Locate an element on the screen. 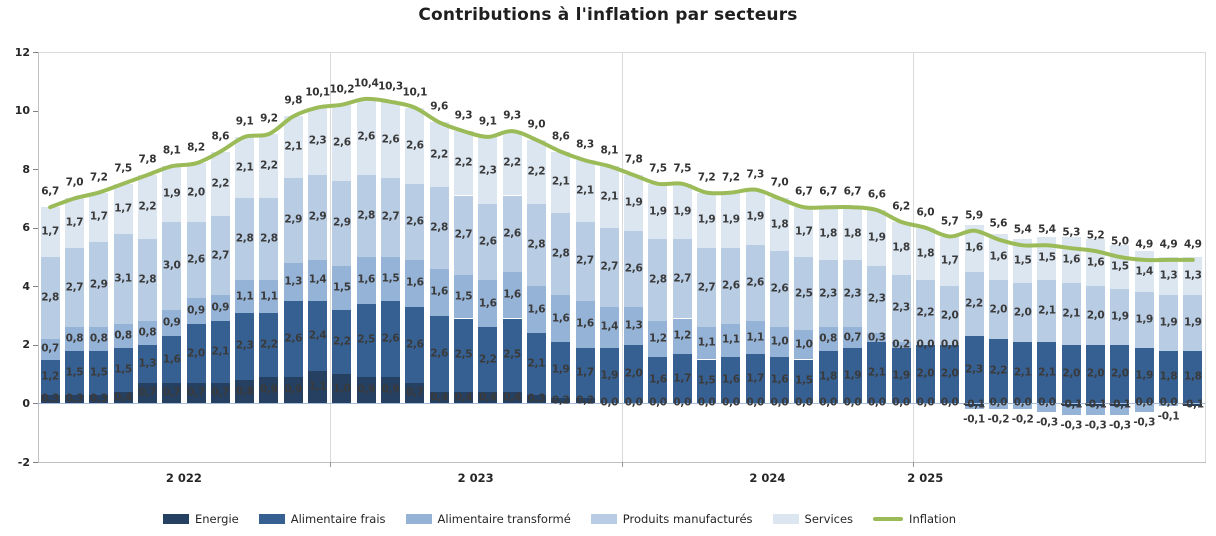 The image size is (1216, 536). segment-label: 2,9 is located at coordinates (317, 216).